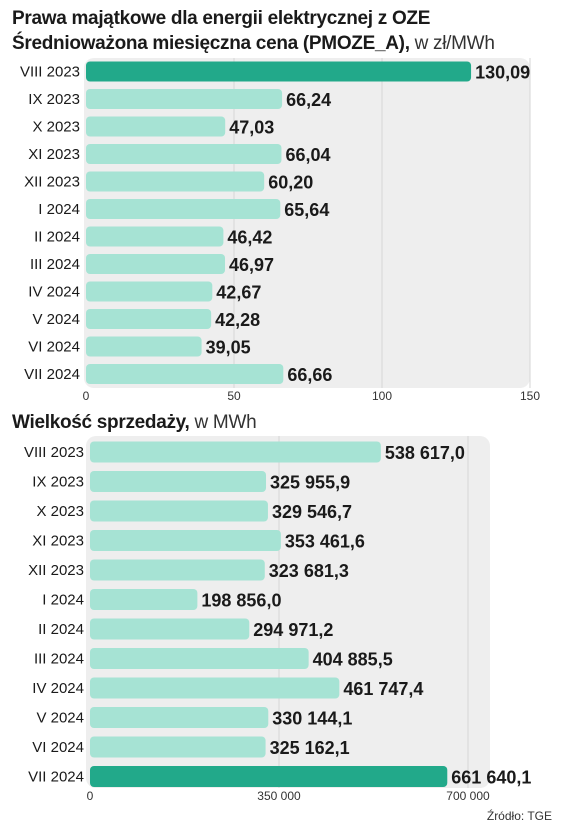 The width and height of the screenshot is (564, 827). Describe the element at coordinates (50, 72) in the screenshot. I see `chart1-category-label: VIII 2023` at that location.